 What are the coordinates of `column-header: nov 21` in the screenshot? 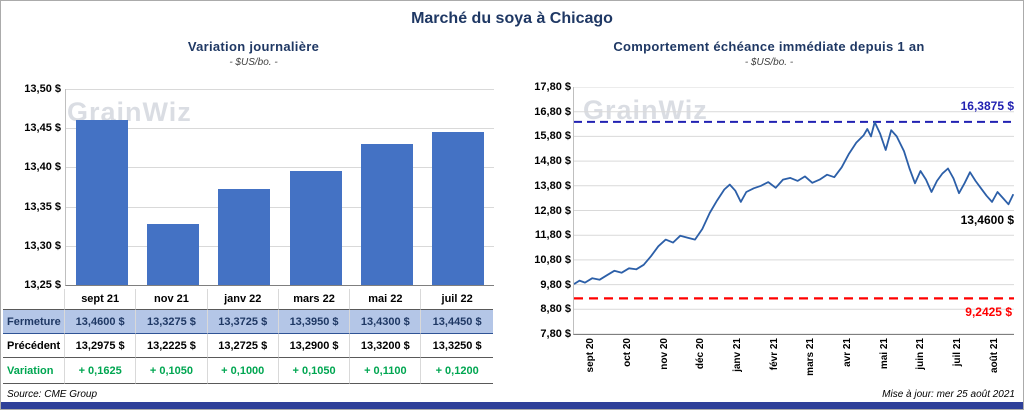 It's located at (172, 299).